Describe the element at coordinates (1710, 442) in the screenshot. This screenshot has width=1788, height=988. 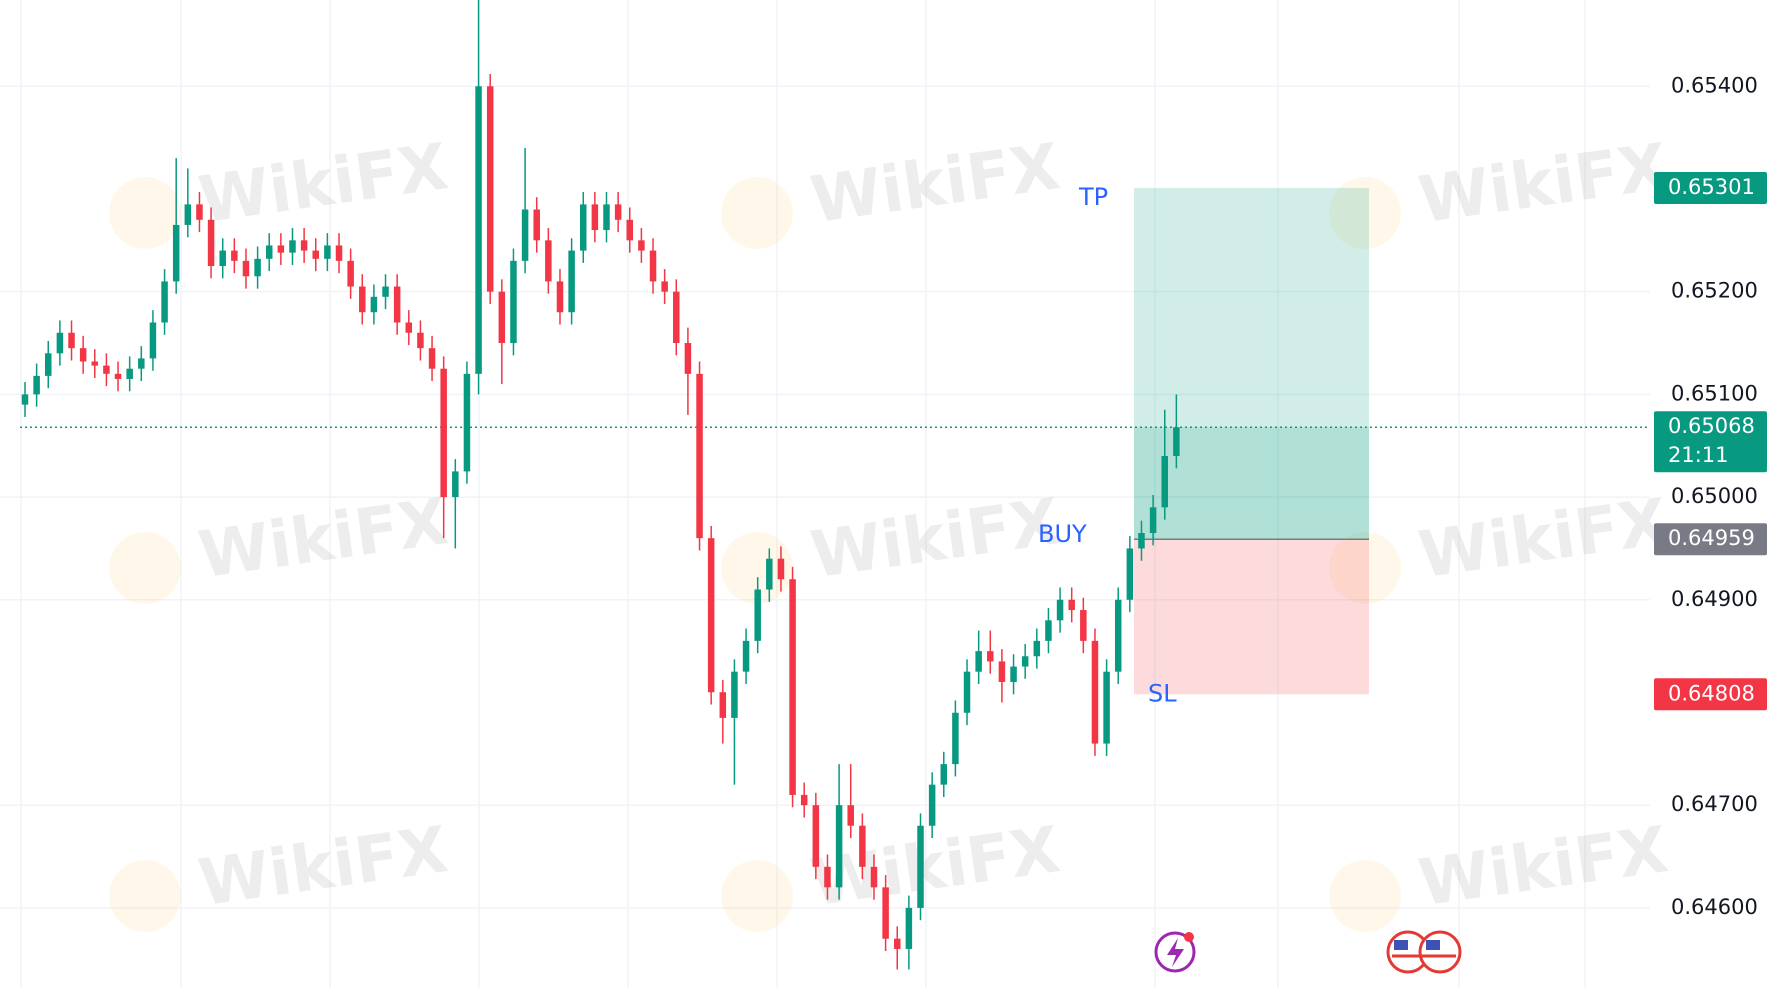
I see `last-price-tag` at that location.